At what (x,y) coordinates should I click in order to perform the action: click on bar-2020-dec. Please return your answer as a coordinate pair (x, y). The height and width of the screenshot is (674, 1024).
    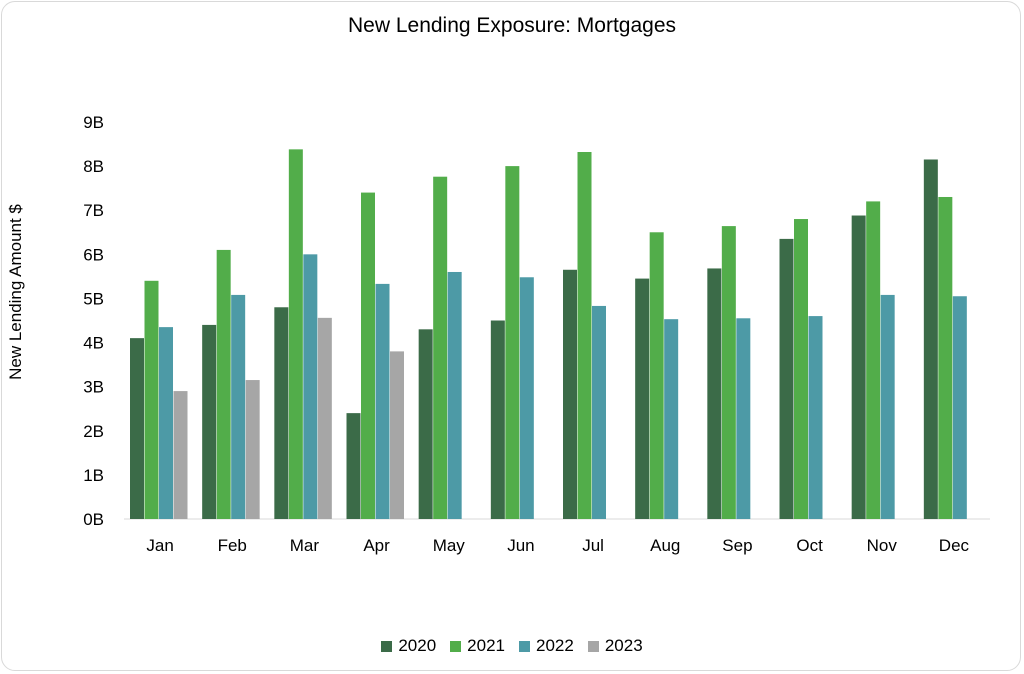
    Looking at the image, I should click on (930, 339).